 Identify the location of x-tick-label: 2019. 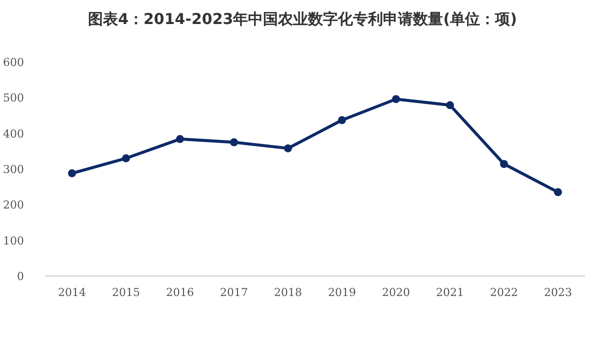
(342, 292).